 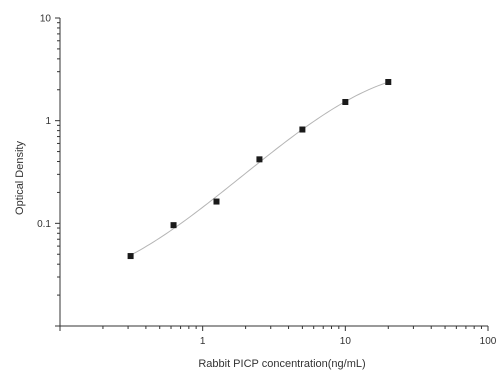 What do you see at coordinates (203, 341) in the screenshot?
I see `x-tick-label: 1` at bounding box center [203, 341].